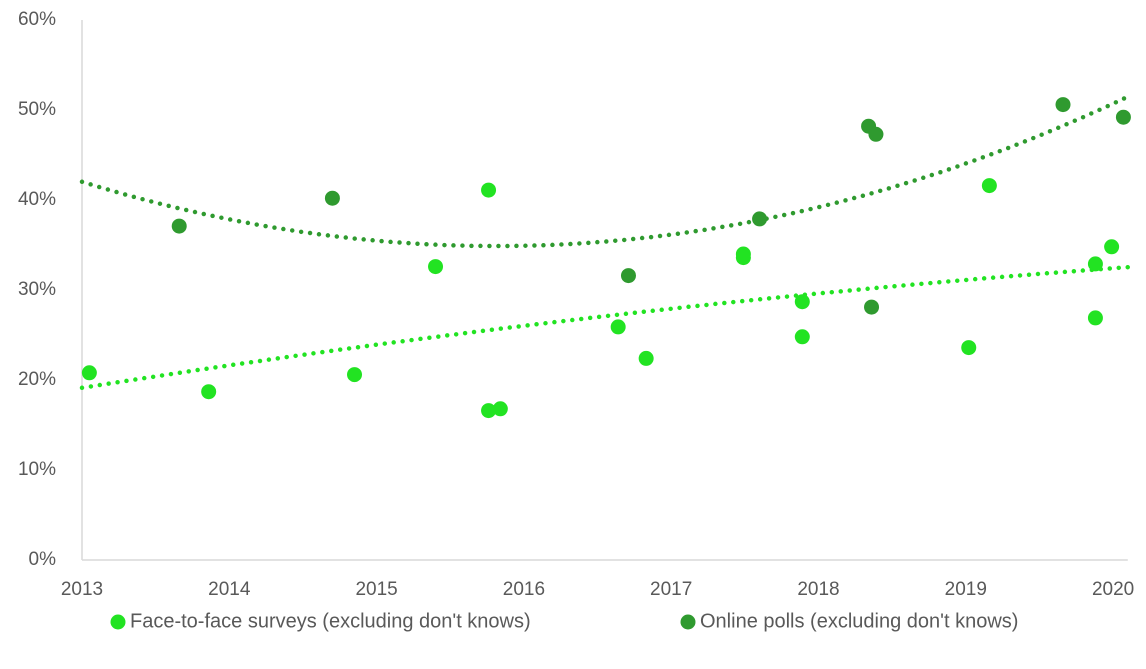 The width and height of the screenshot is (1146, 669). Describe the element at coordinates (1113, 589) in the screenshot. I see `x-tick-label: 2020` at that location.